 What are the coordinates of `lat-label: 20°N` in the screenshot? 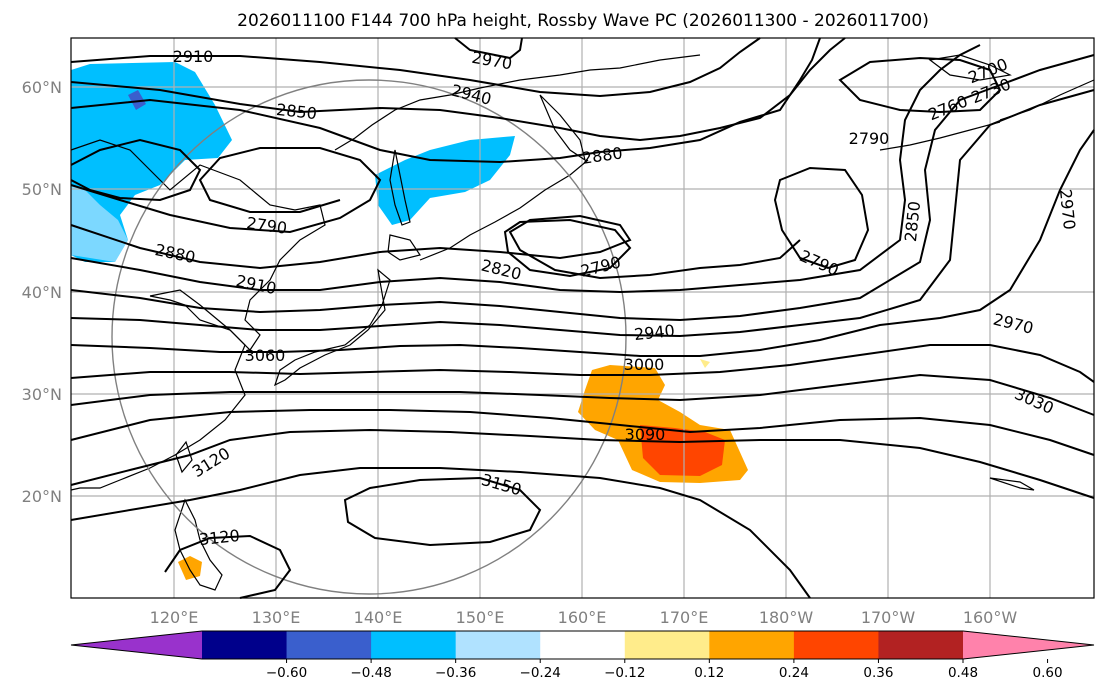 It's located at (42, 496).